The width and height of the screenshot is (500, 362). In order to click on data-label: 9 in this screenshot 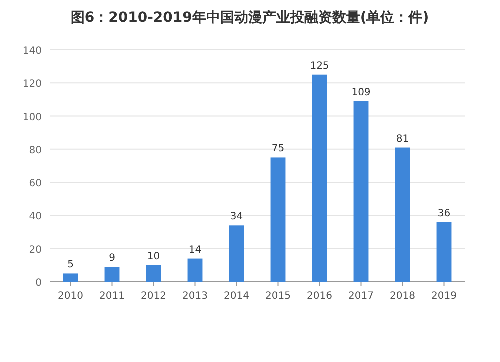, I will do `click(112, 258)`.